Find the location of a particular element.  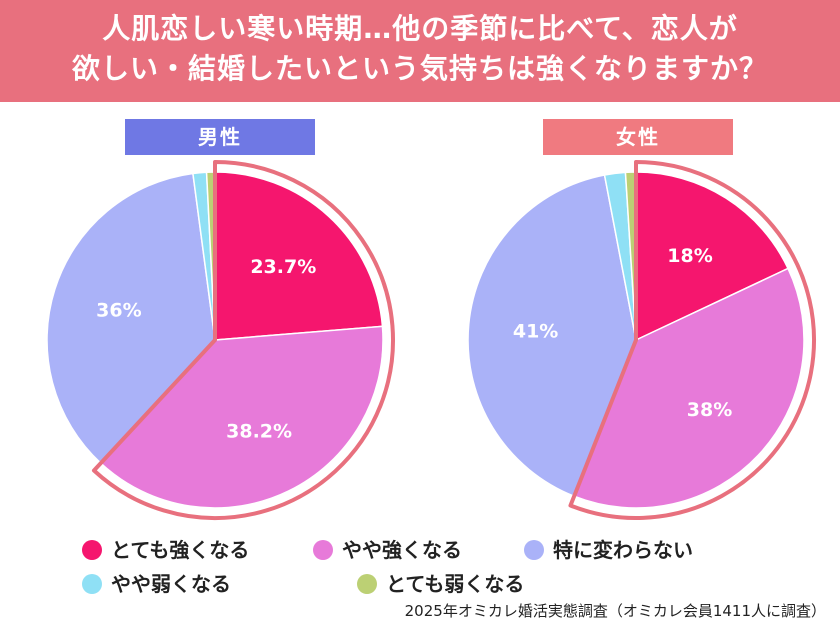

header-line-2: 欲しい・結婚したいという気持ちは強くなりますか？ is located at coordinates (419, 68).